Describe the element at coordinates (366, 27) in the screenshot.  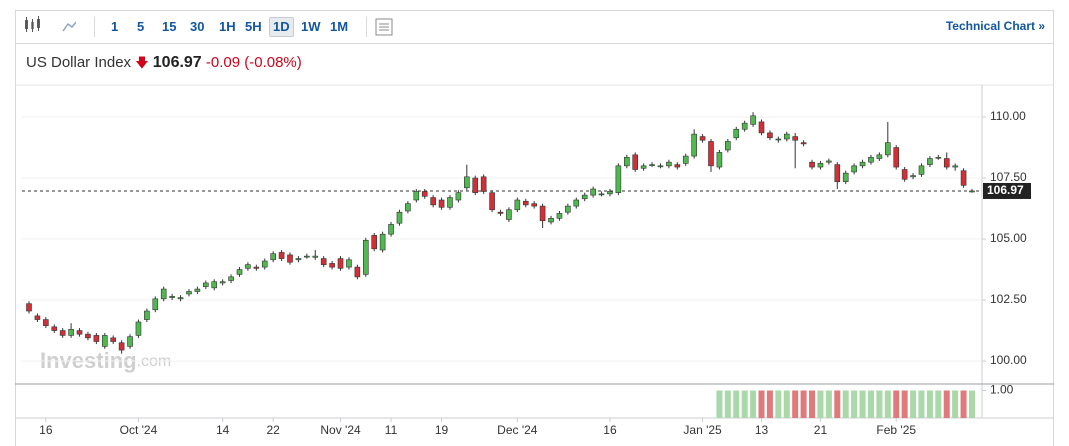
I see `separator` at that location.